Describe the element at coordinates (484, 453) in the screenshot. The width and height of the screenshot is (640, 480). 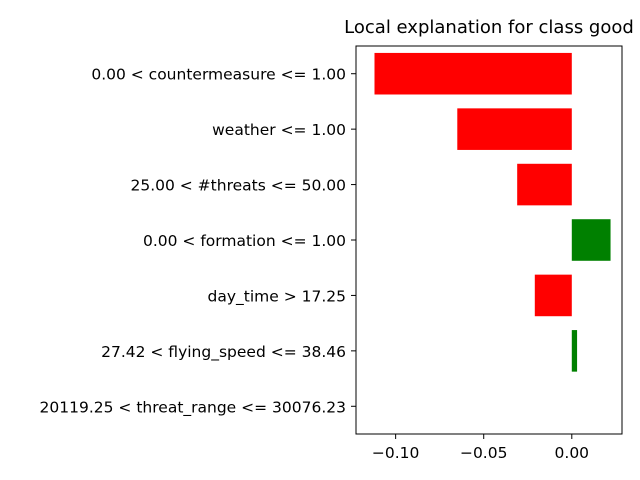
I see `x-tick-label-1: −0.05` at that location.